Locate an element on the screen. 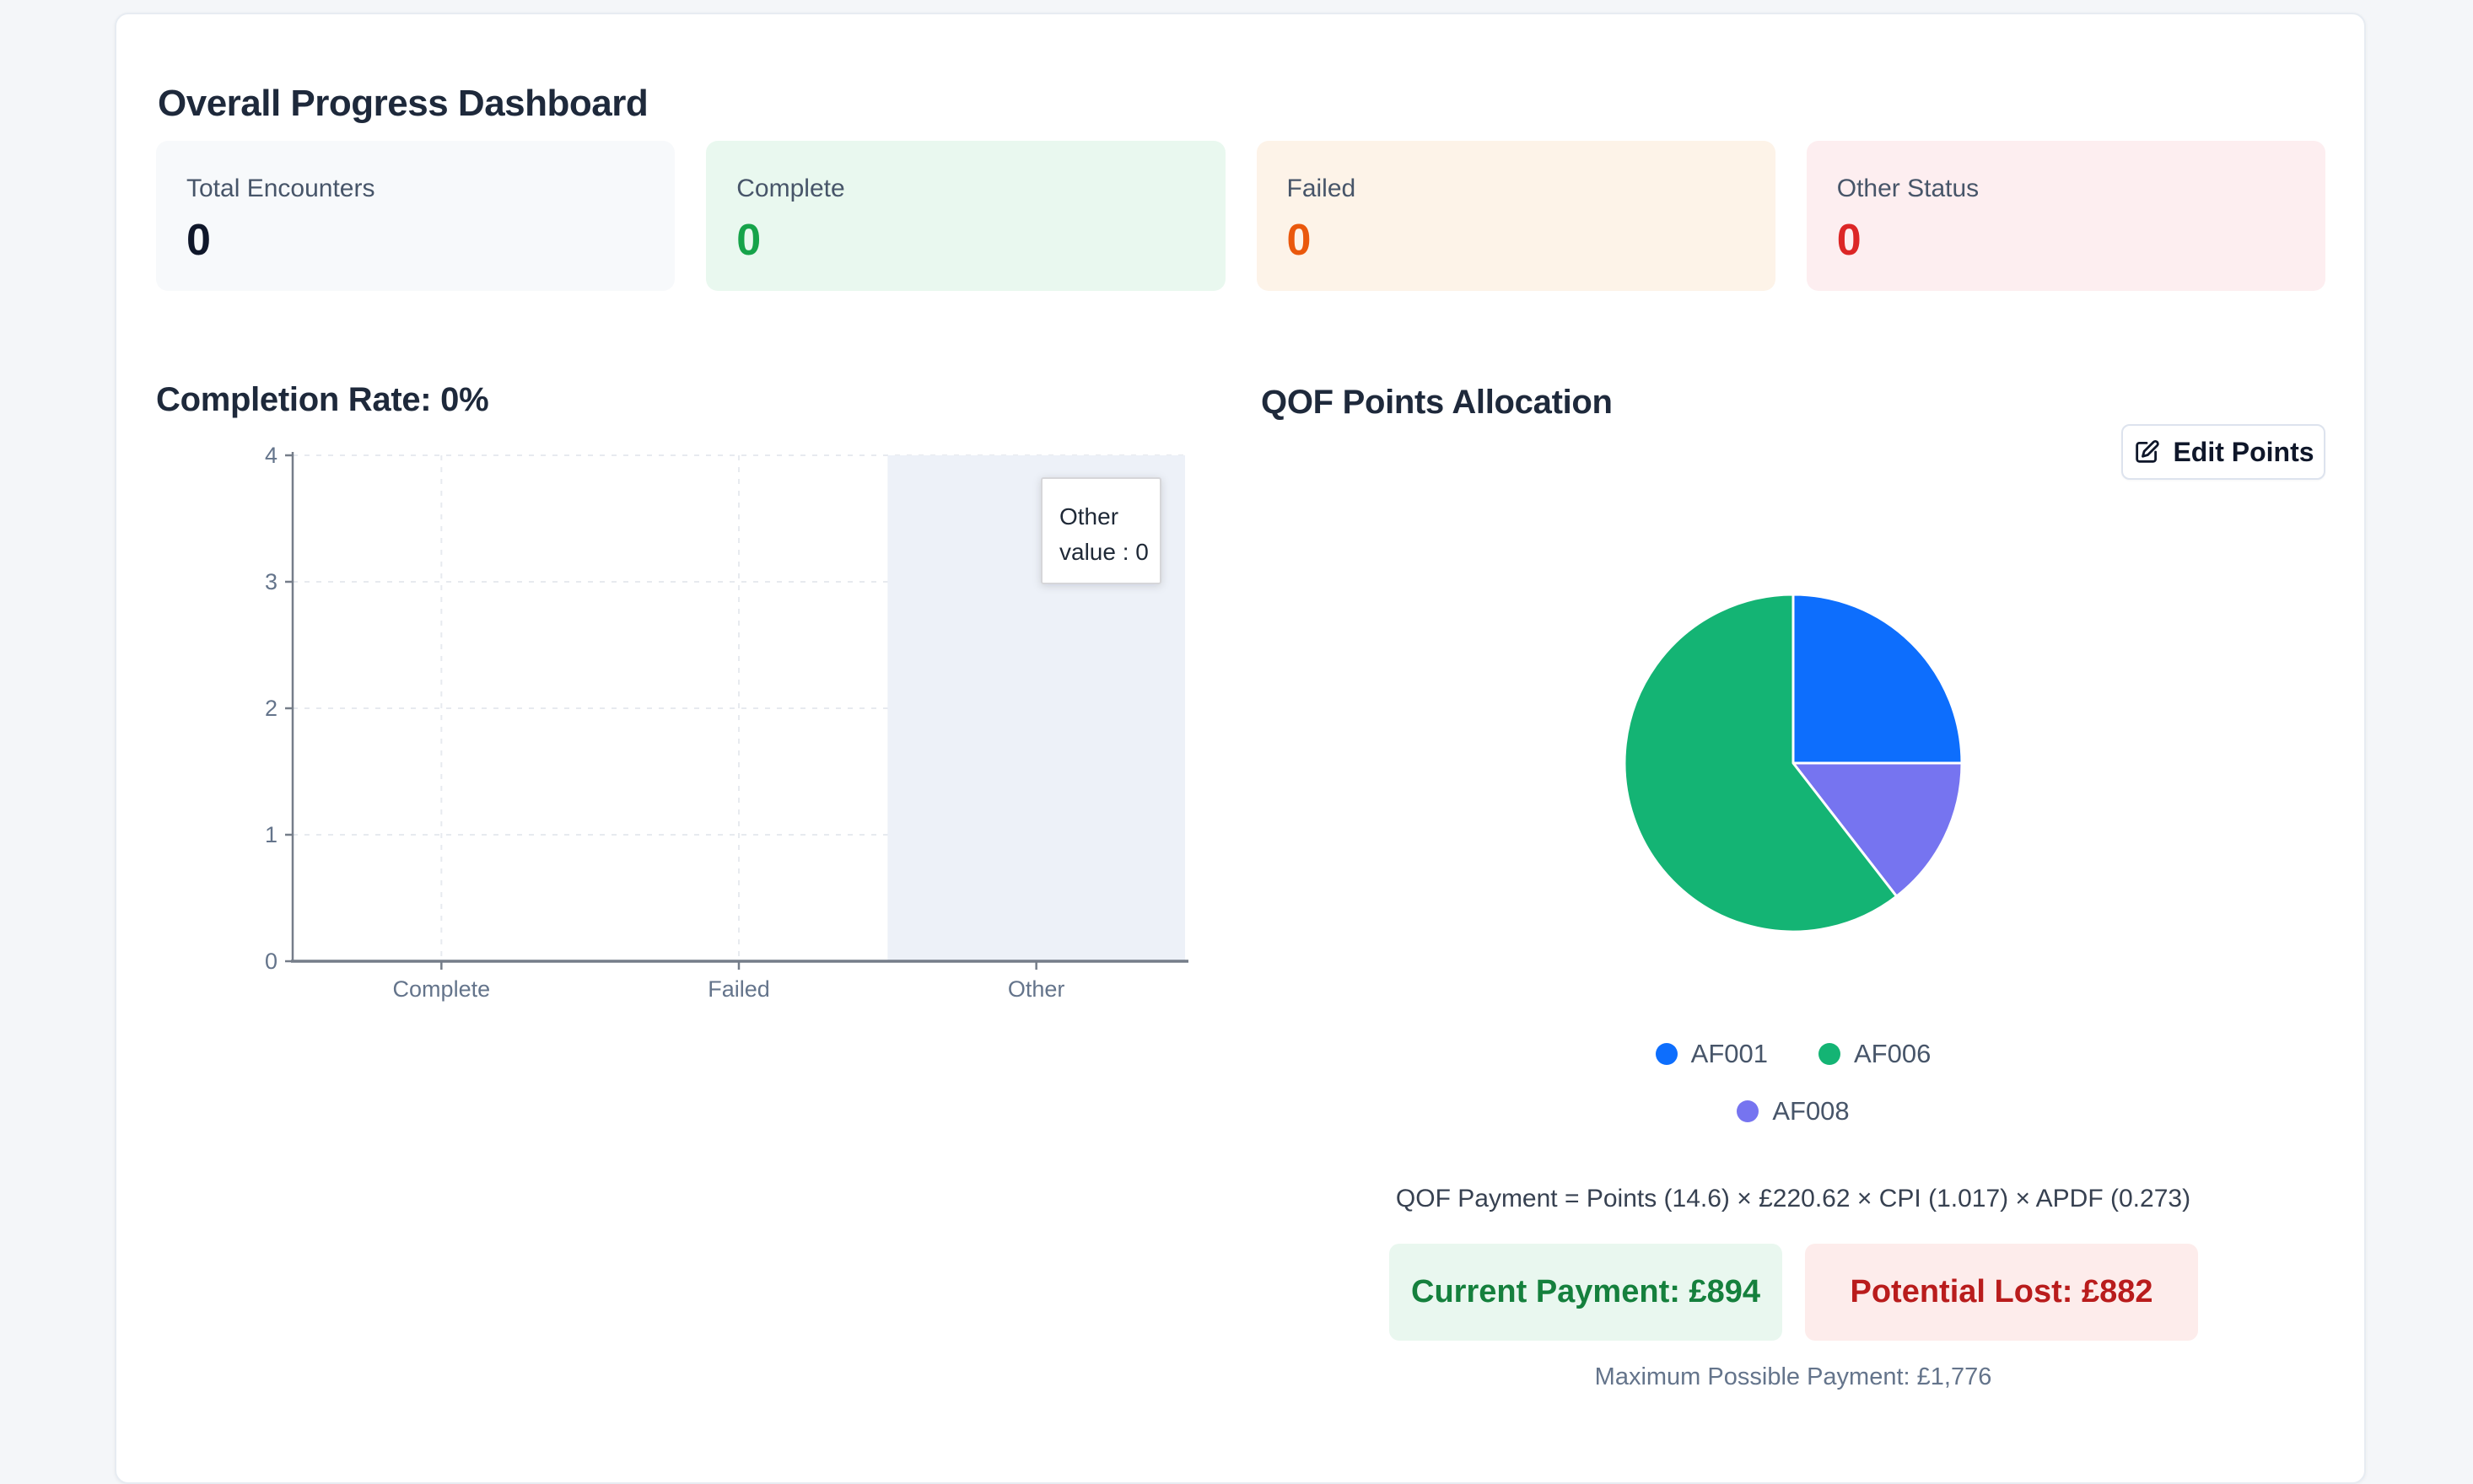 The height and width of the screenshot is (1484, 2473). stat-card-complete: Complete 0 is located at coordinates (966, 216).